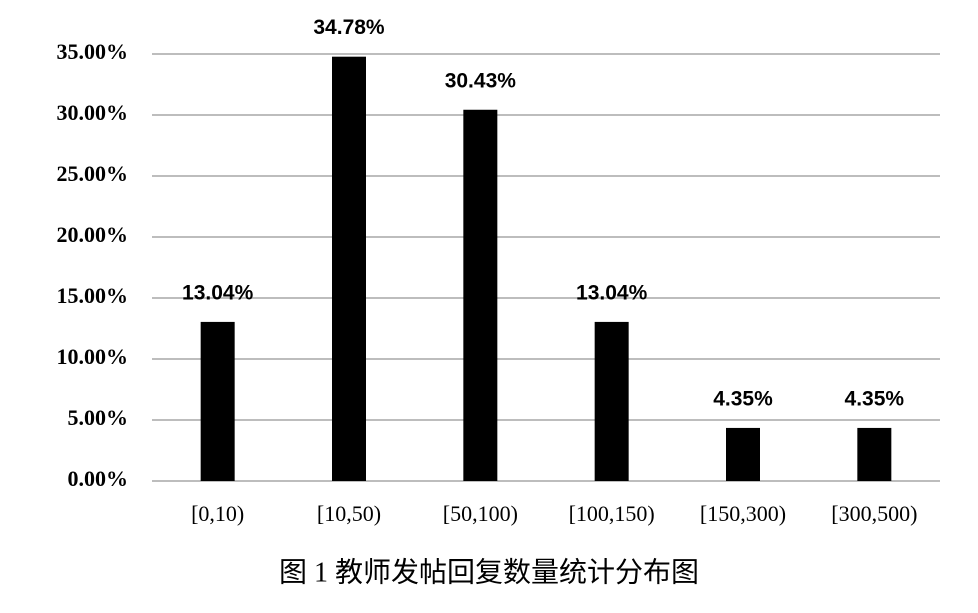 The image size is (978, 613). What do you see at coordinates (93, 112) in the screenshot?
I see `y-tick-label: 30.00%` at bounding box center [93, 112].